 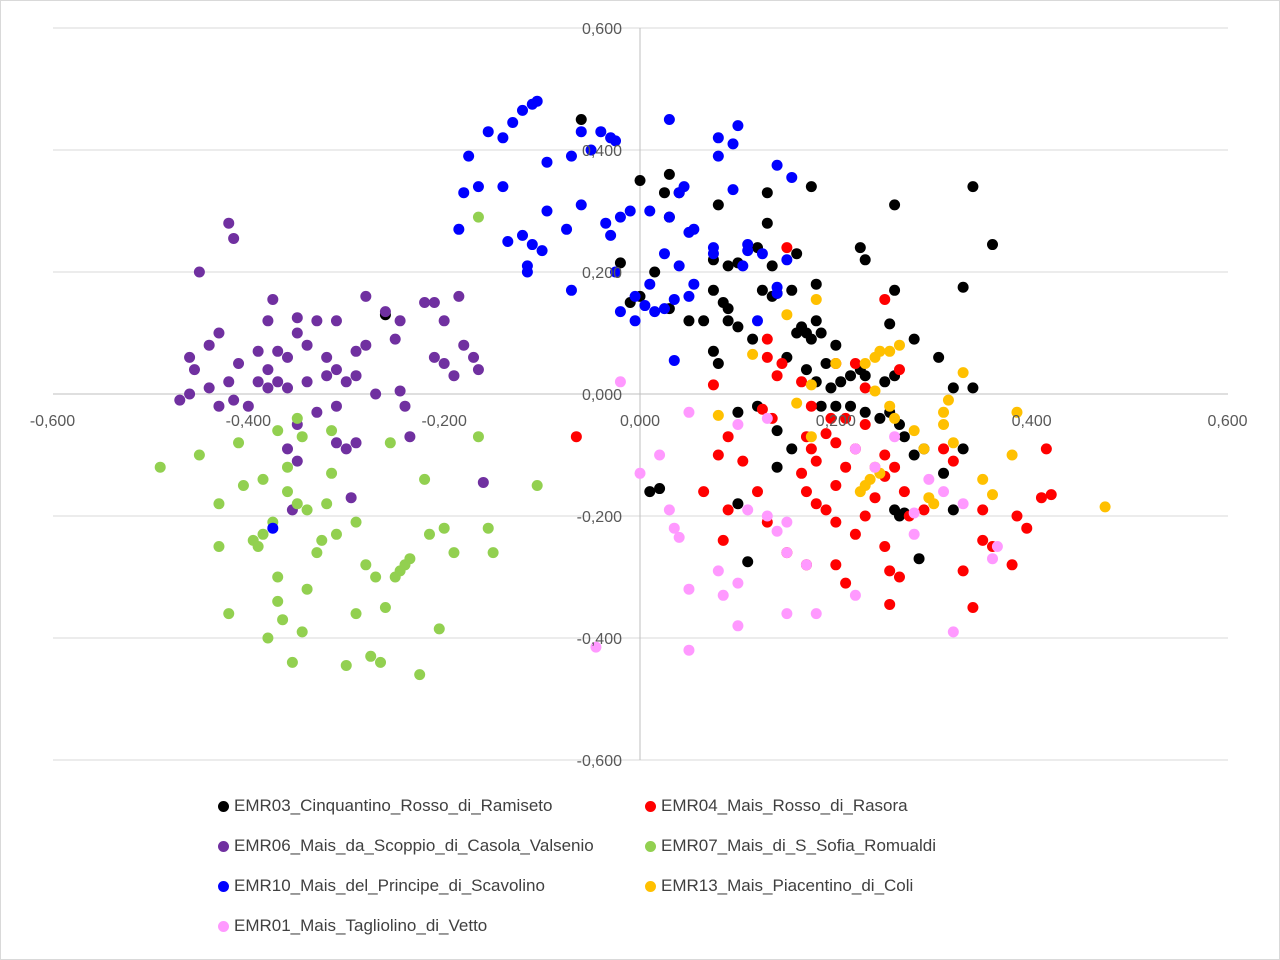 I want to click on legend-label: EMR07_Mais_di_S_Sofia_Romualdi, so click(x=798, y=845).